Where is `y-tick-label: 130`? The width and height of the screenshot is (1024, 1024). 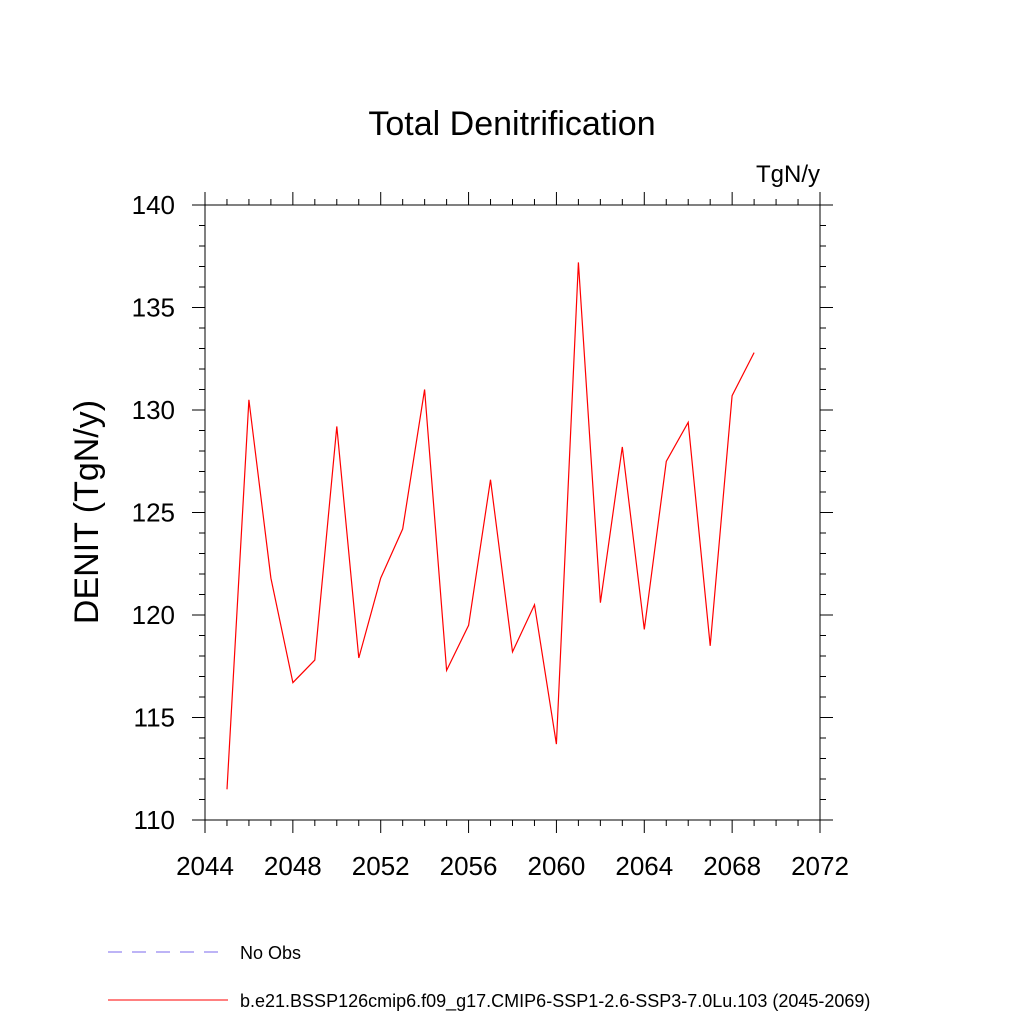
y-tick-label: 130 is located at coordinates (153, 410).